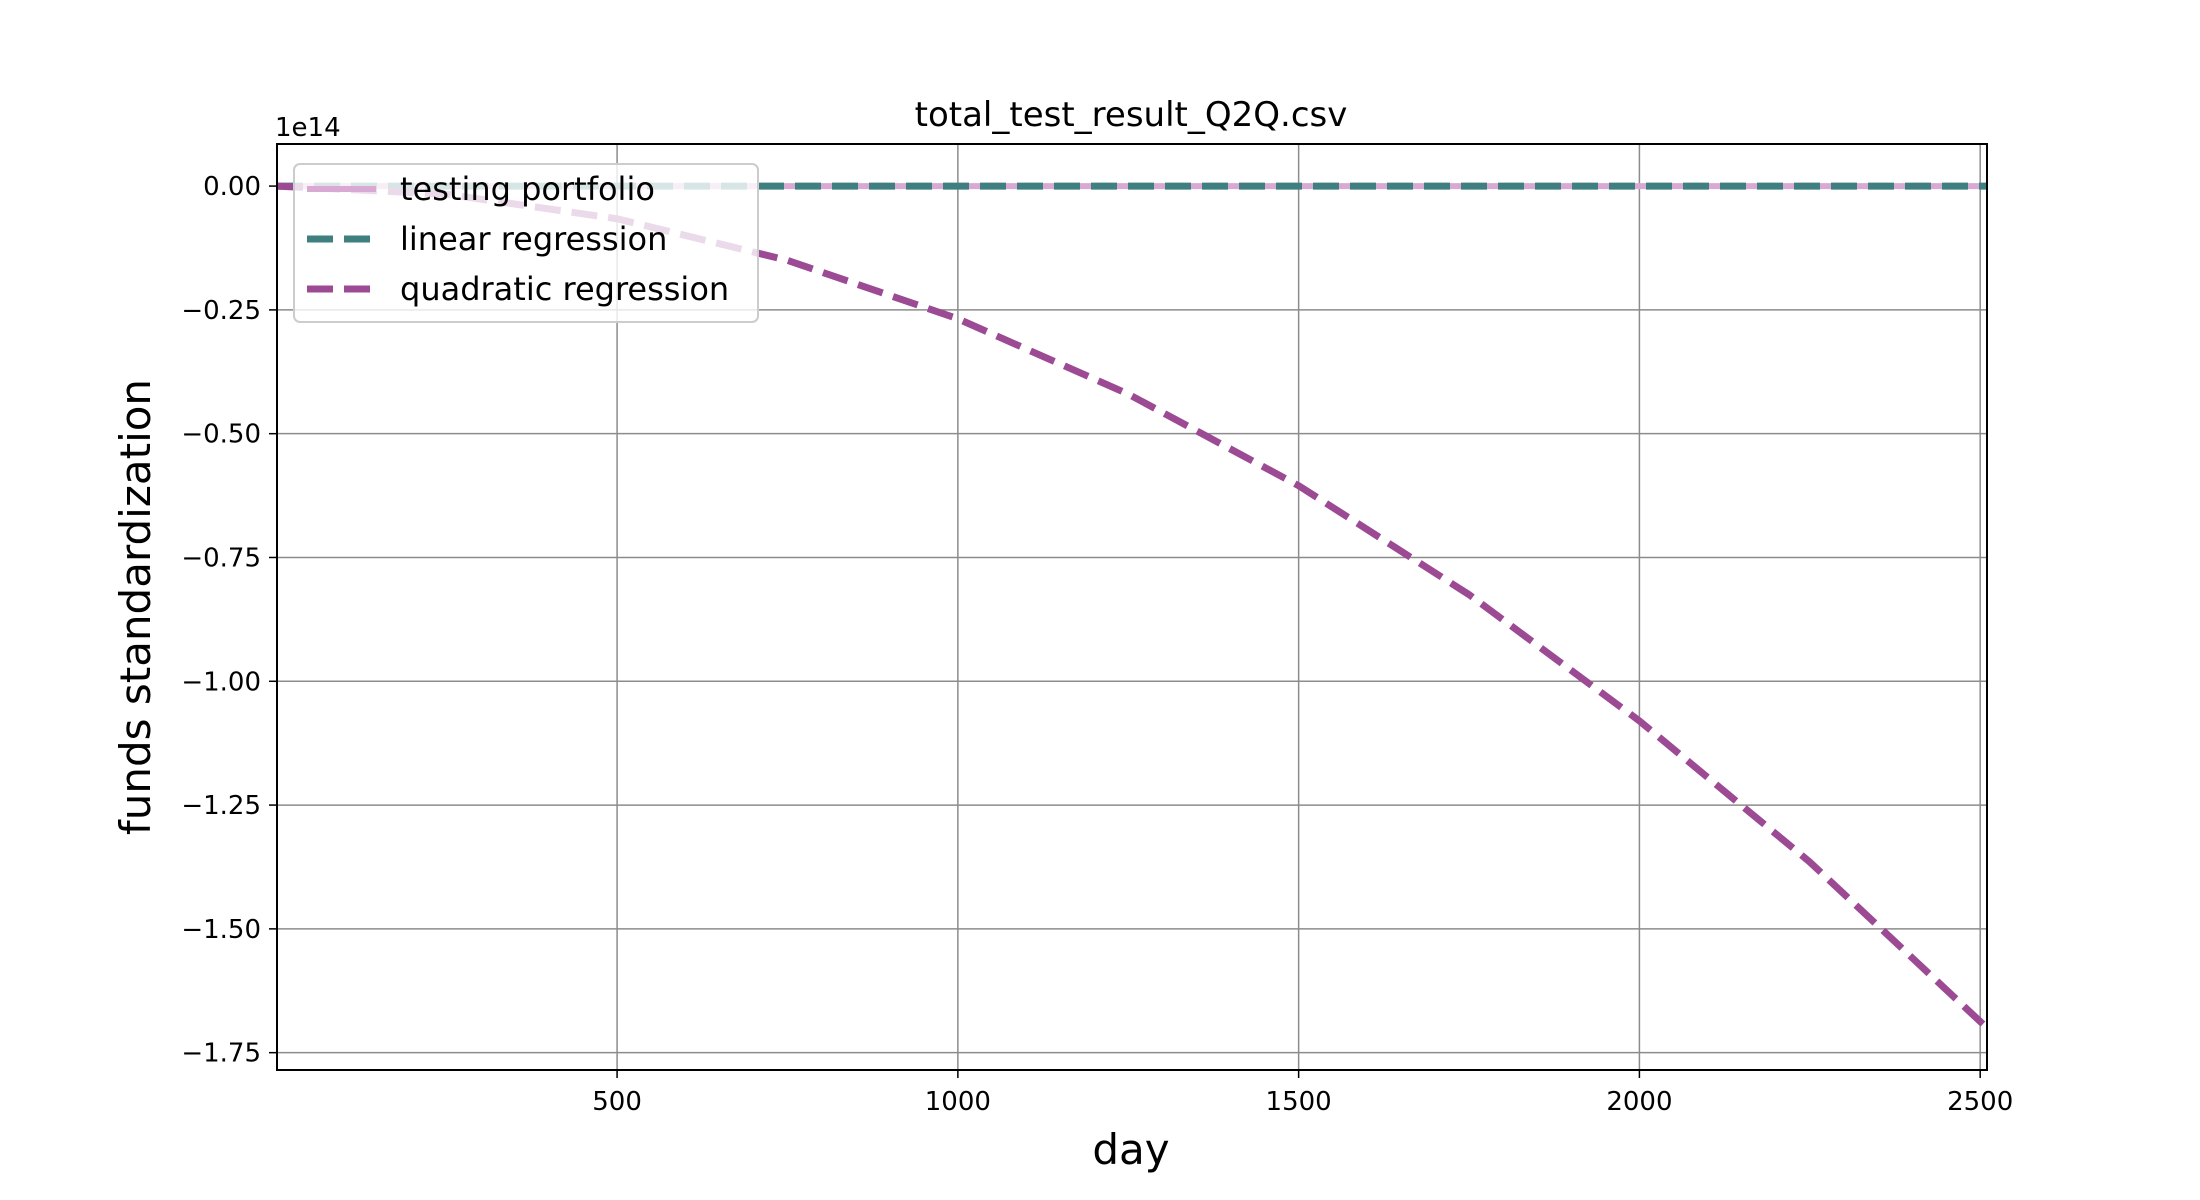  What do you see at coordinates (221, 435) in the screenshot?
I see `y-tick-label: −0.50` at bounding box center [221, 435].